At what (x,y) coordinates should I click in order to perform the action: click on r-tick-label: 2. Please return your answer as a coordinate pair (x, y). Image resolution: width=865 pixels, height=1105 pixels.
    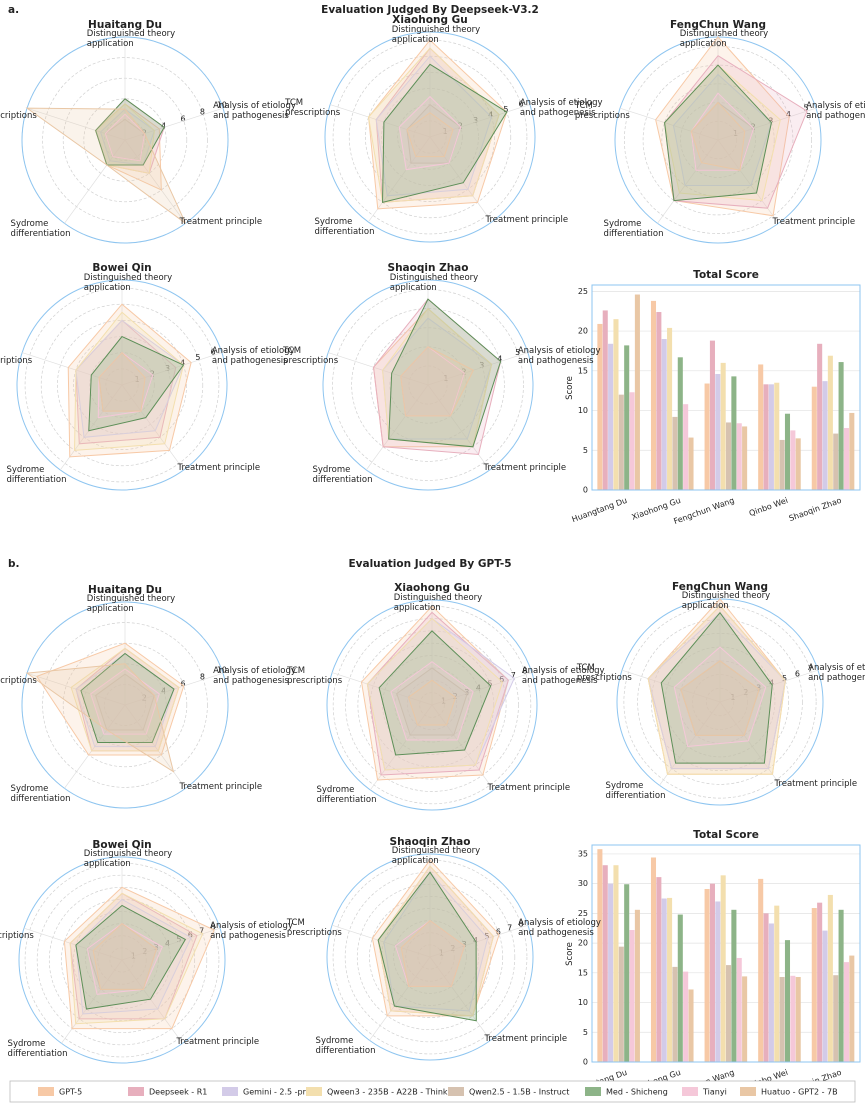
    Looking at the image, I should click on (144, 697).